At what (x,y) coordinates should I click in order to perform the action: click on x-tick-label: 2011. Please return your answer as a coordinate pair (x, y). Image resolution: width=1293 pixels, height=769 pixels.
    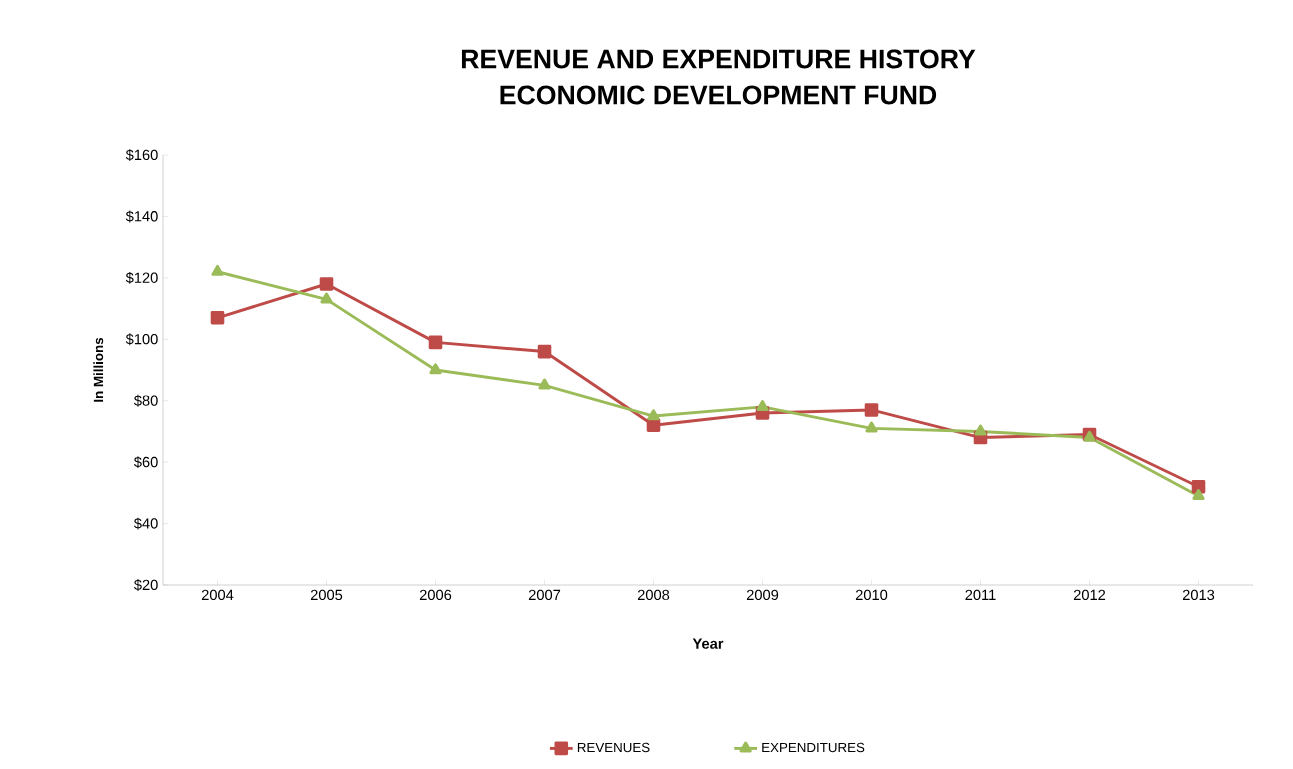
    Looking at the image, I should click on (980, 595).